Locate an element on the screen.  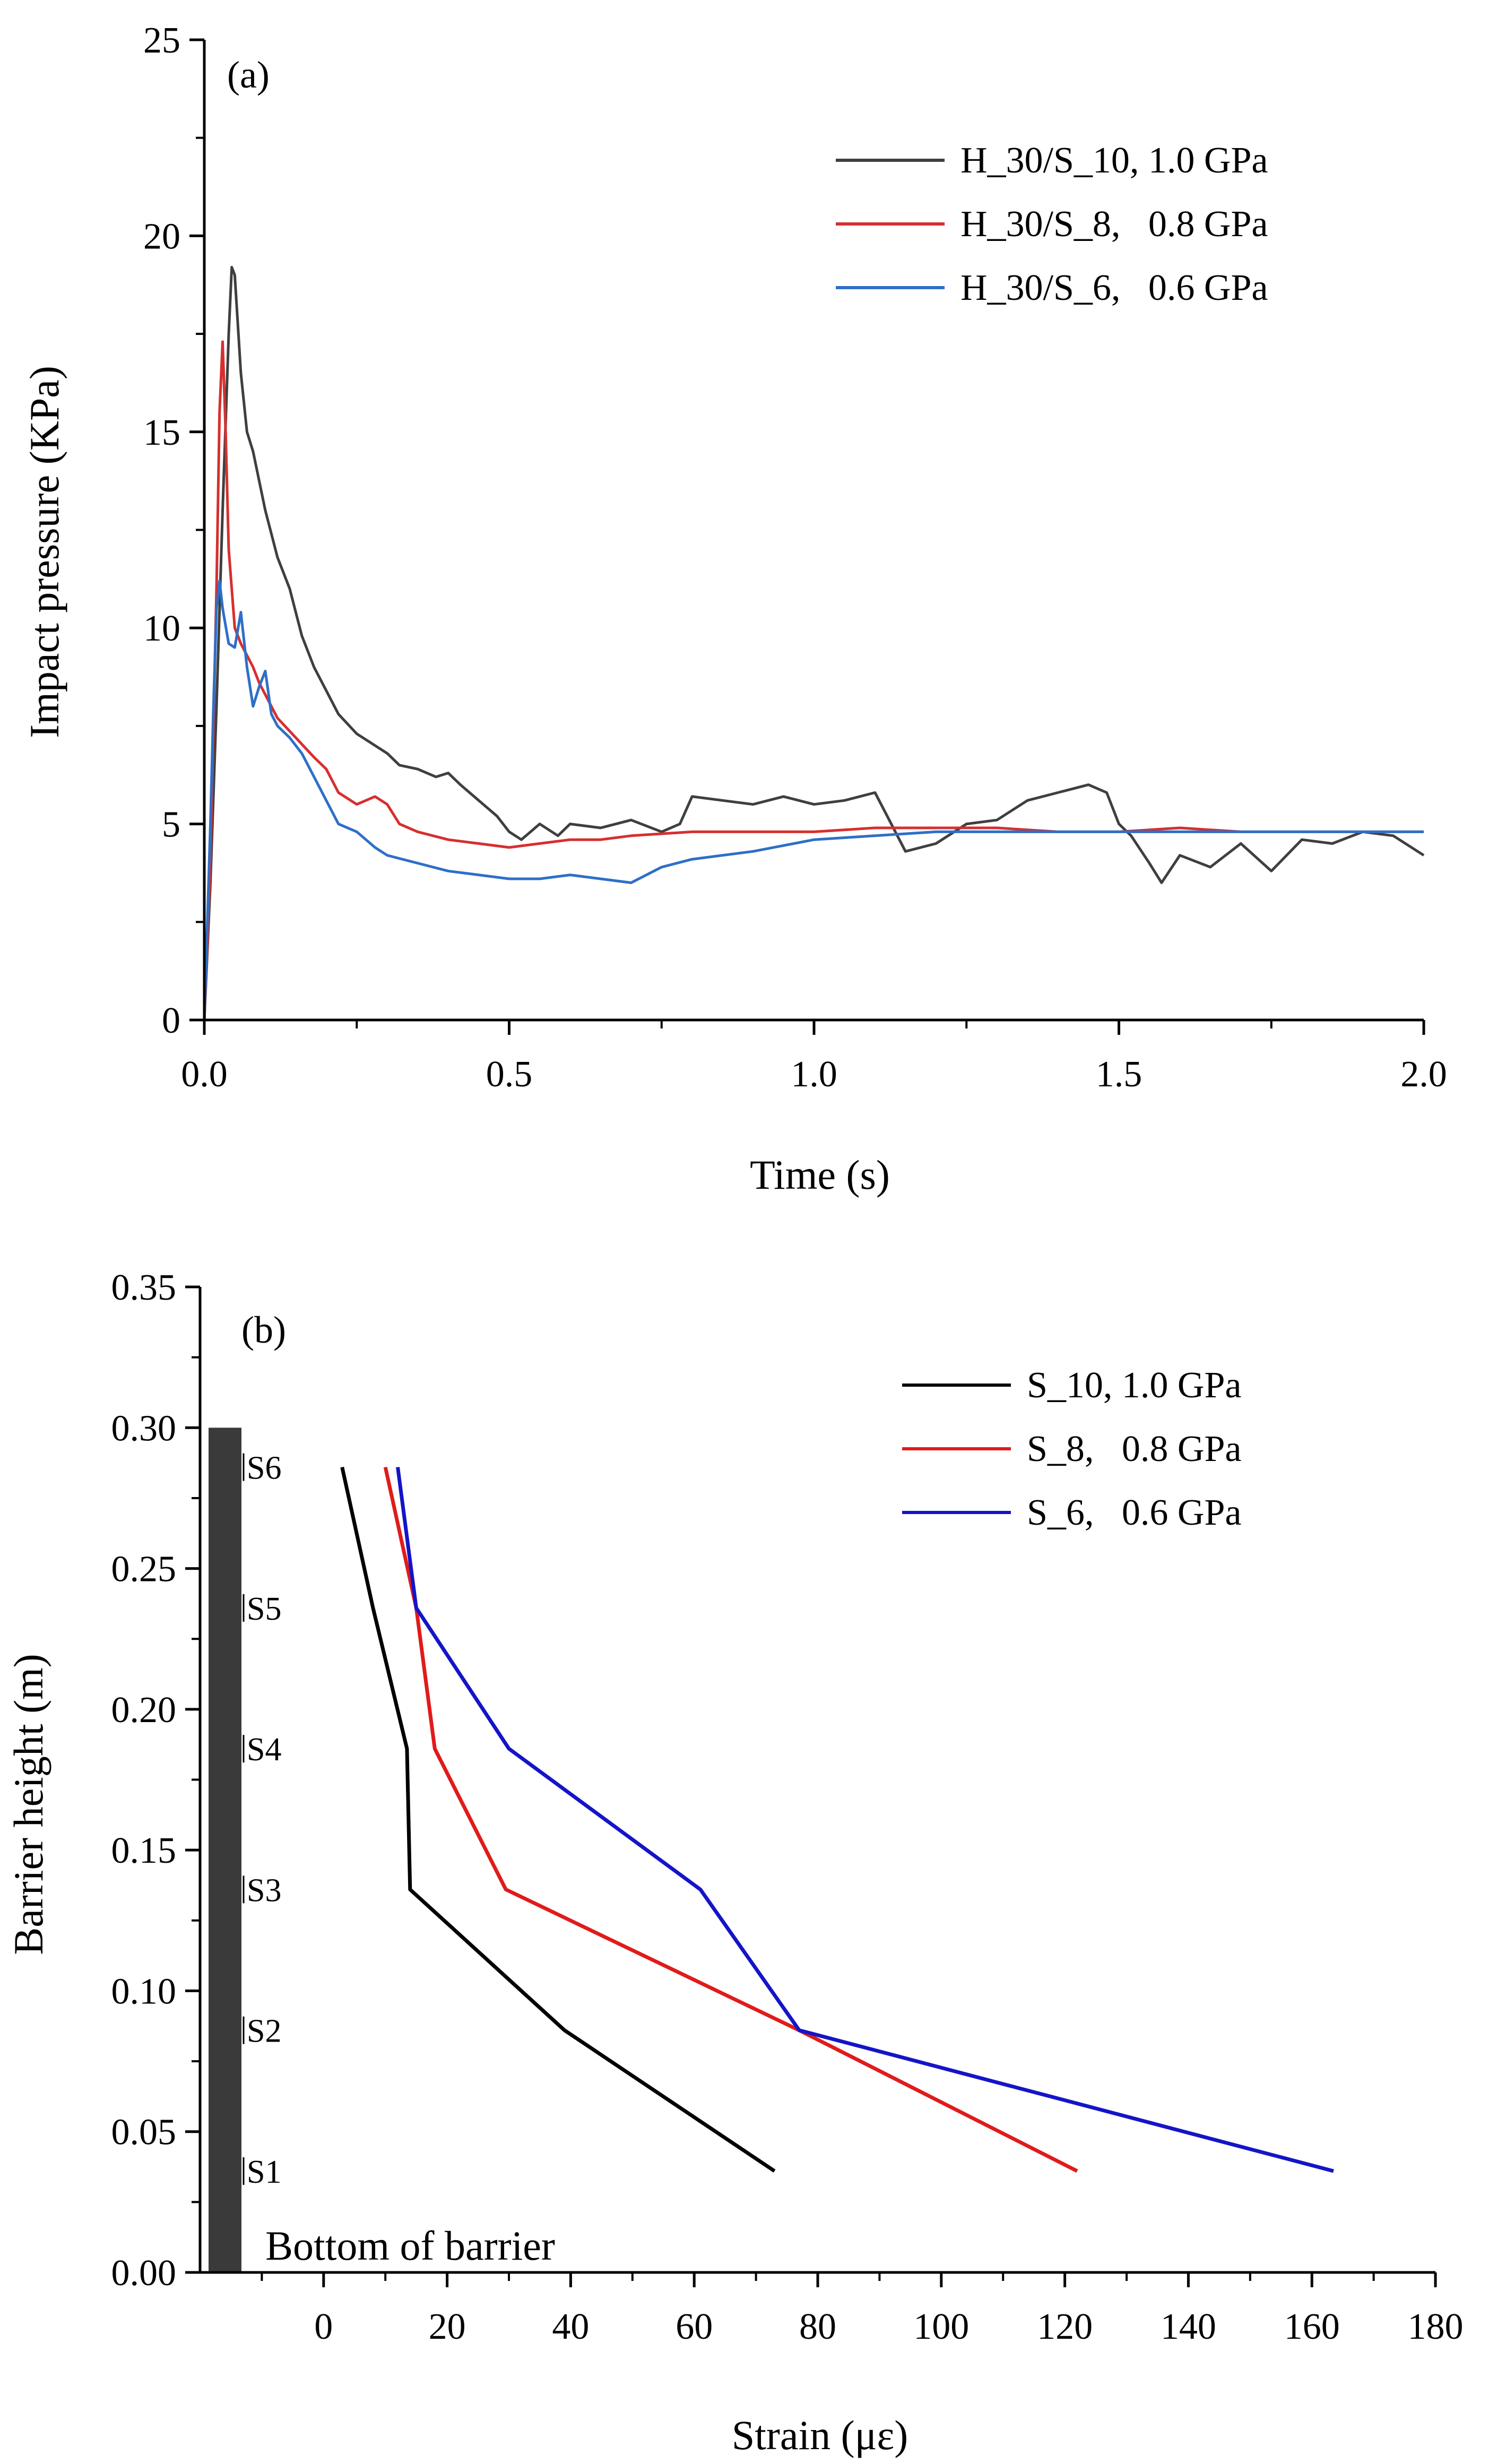
chart-b-legend-label-0: S_10, 1.0 GPa is located at coordinates (1134, 1385).